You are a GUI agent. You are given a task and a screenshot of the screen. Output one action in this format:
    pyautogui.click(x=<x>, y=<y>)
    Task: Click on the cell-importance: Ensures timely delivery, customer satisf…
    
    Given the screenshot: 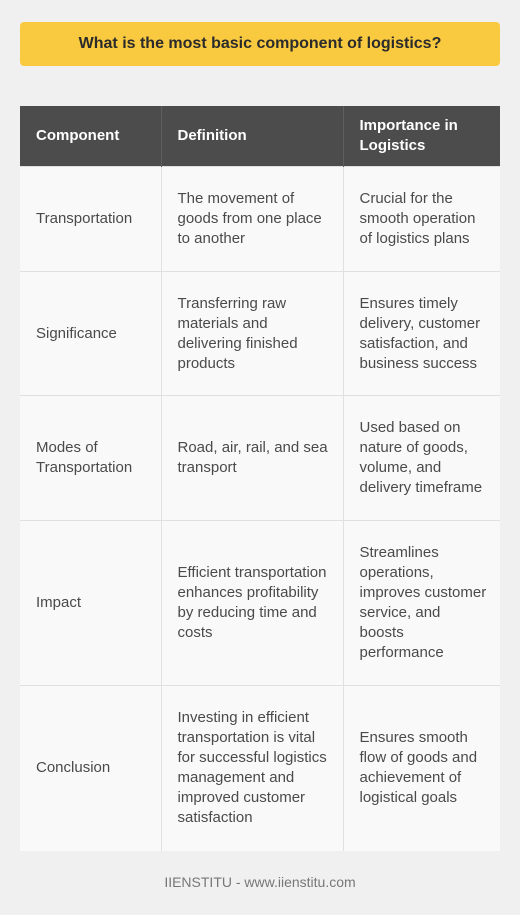 What is the action you would take?
    pyautogui.click(x=421, y=333)
    